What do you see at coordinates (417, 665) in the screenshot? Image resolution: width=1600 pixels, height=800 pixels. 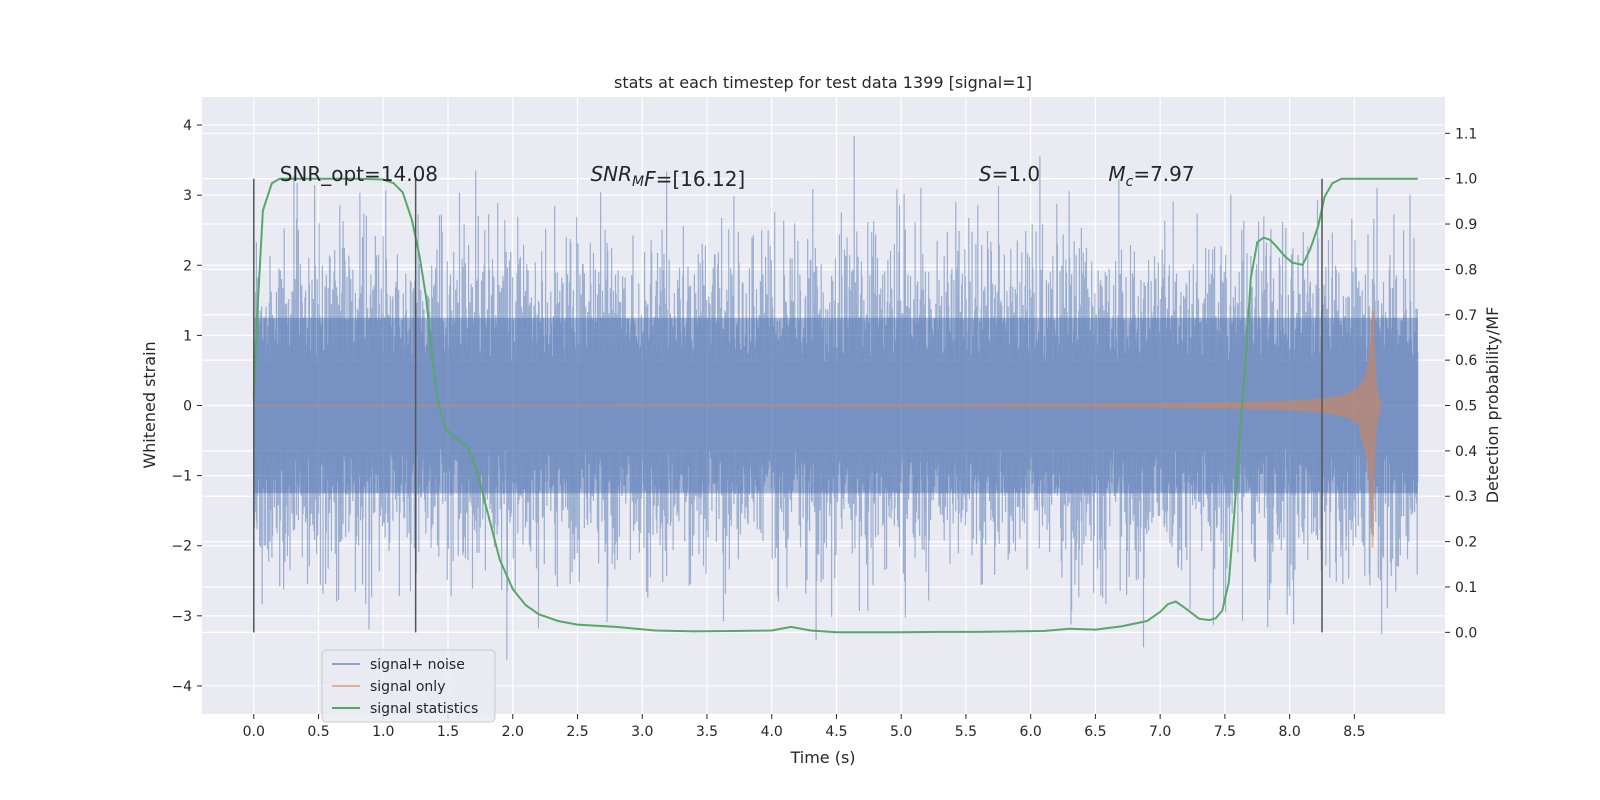 I see `legend-label: signal+ noise` at bounding box center [417, 665].